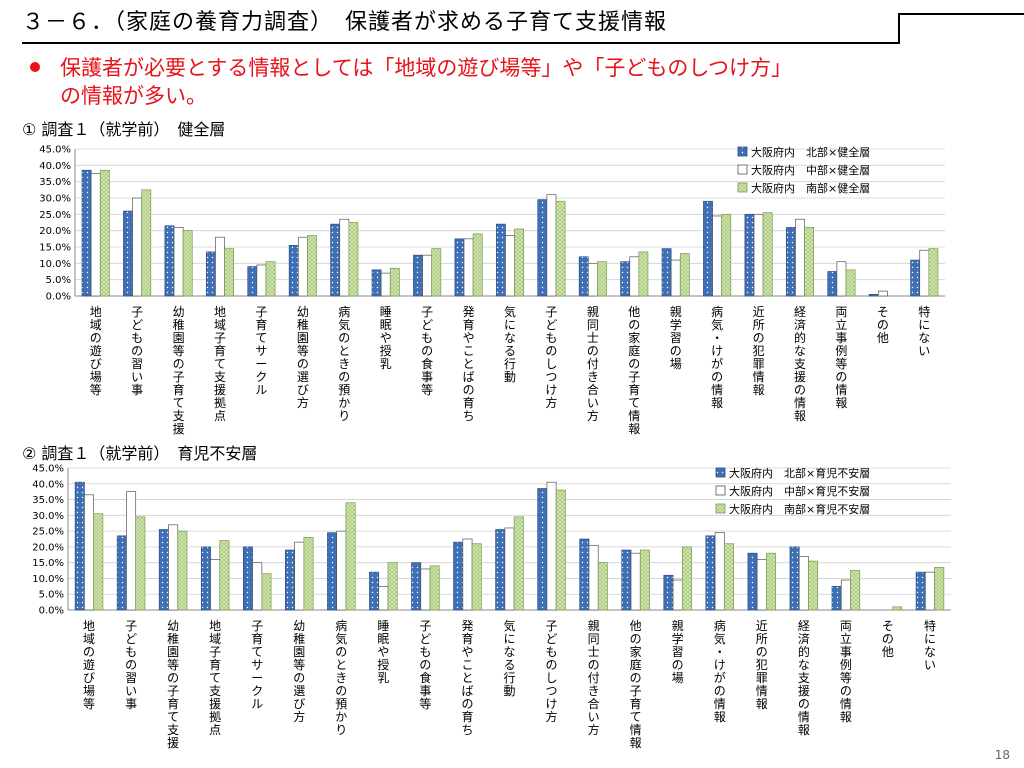 The image size is (1024, 768). Describe the element at coordinates (551, 357) in the screenshot. I see `category-label: 子どものしつけ方` at that location.